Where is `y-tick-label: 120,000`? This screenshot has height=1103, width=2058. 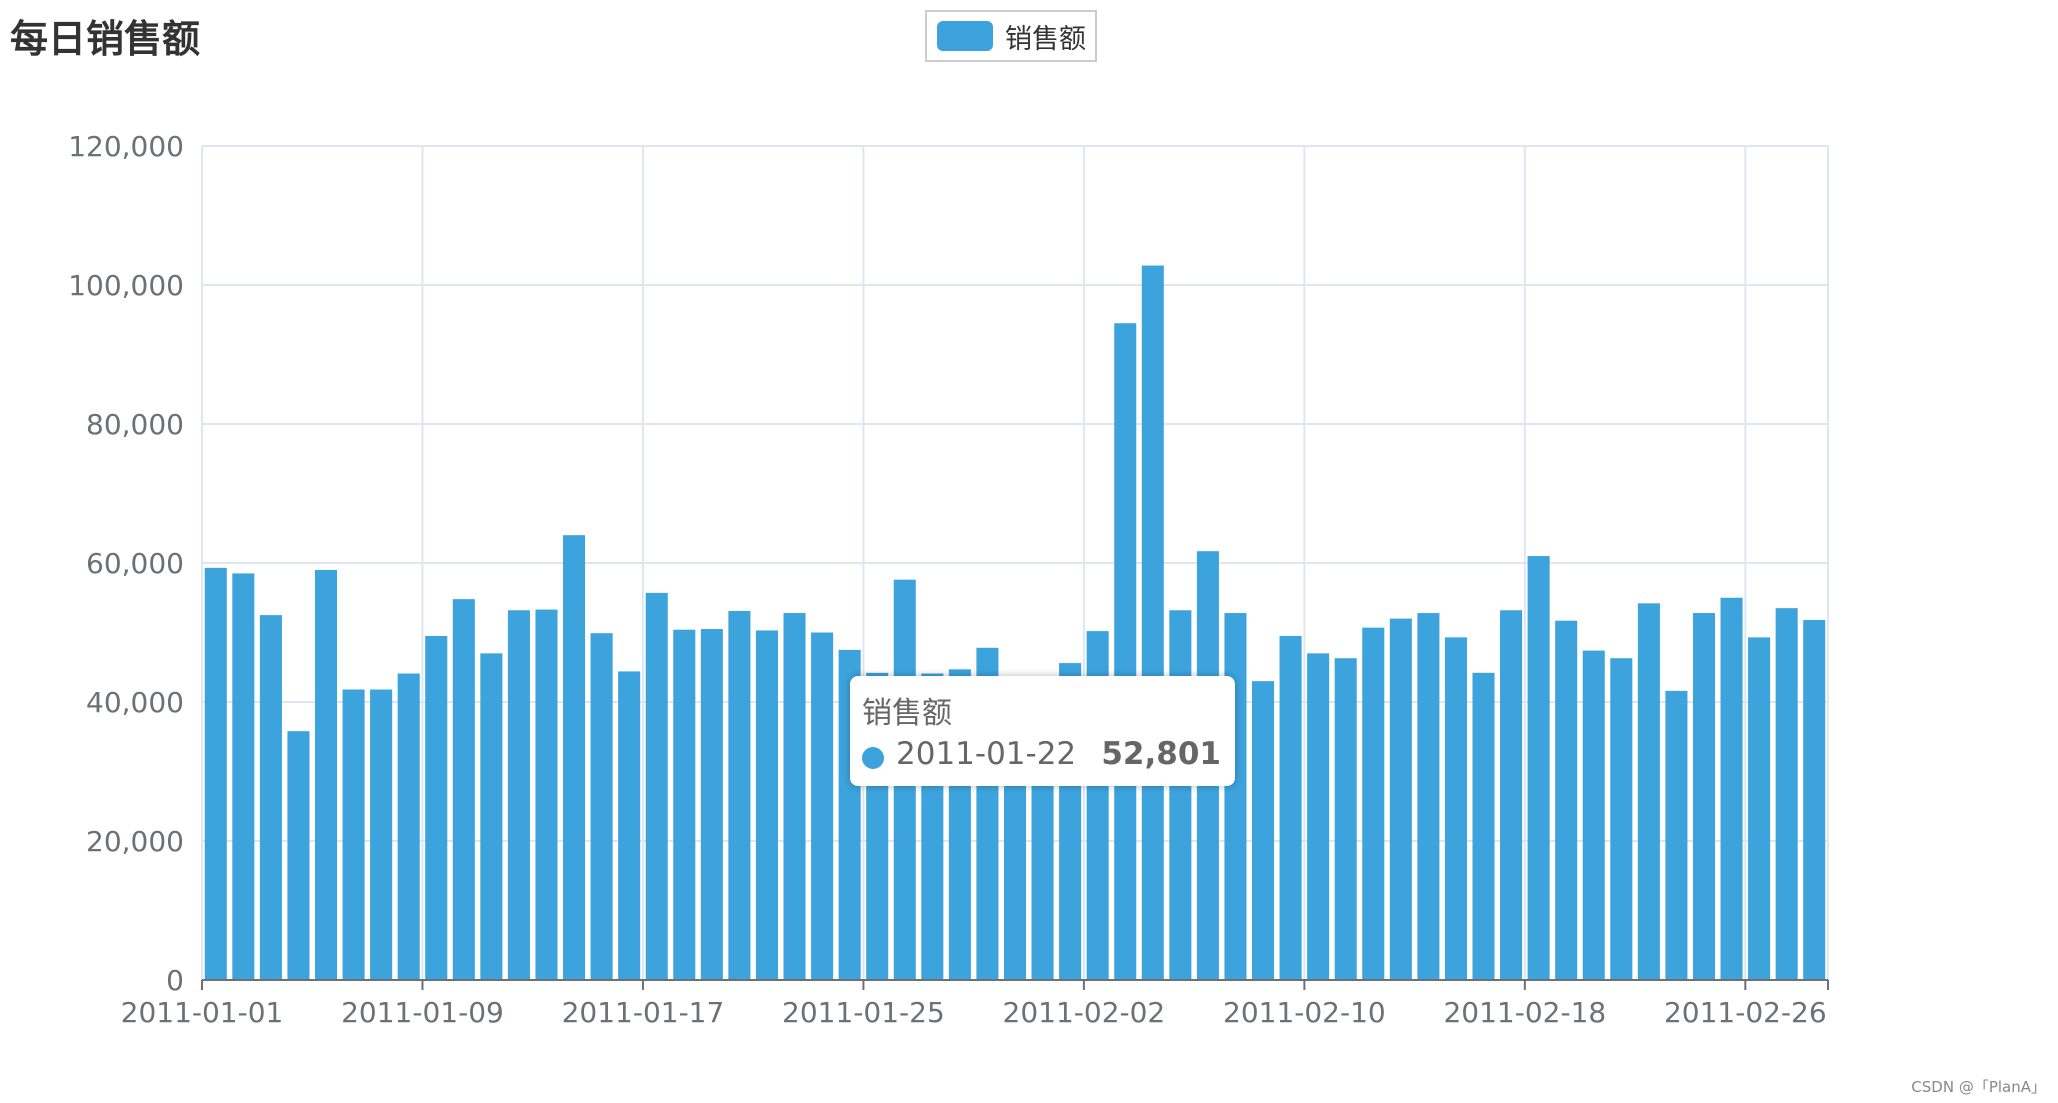 y-tick-label: 120,000 is located at coordinates (126, 146).